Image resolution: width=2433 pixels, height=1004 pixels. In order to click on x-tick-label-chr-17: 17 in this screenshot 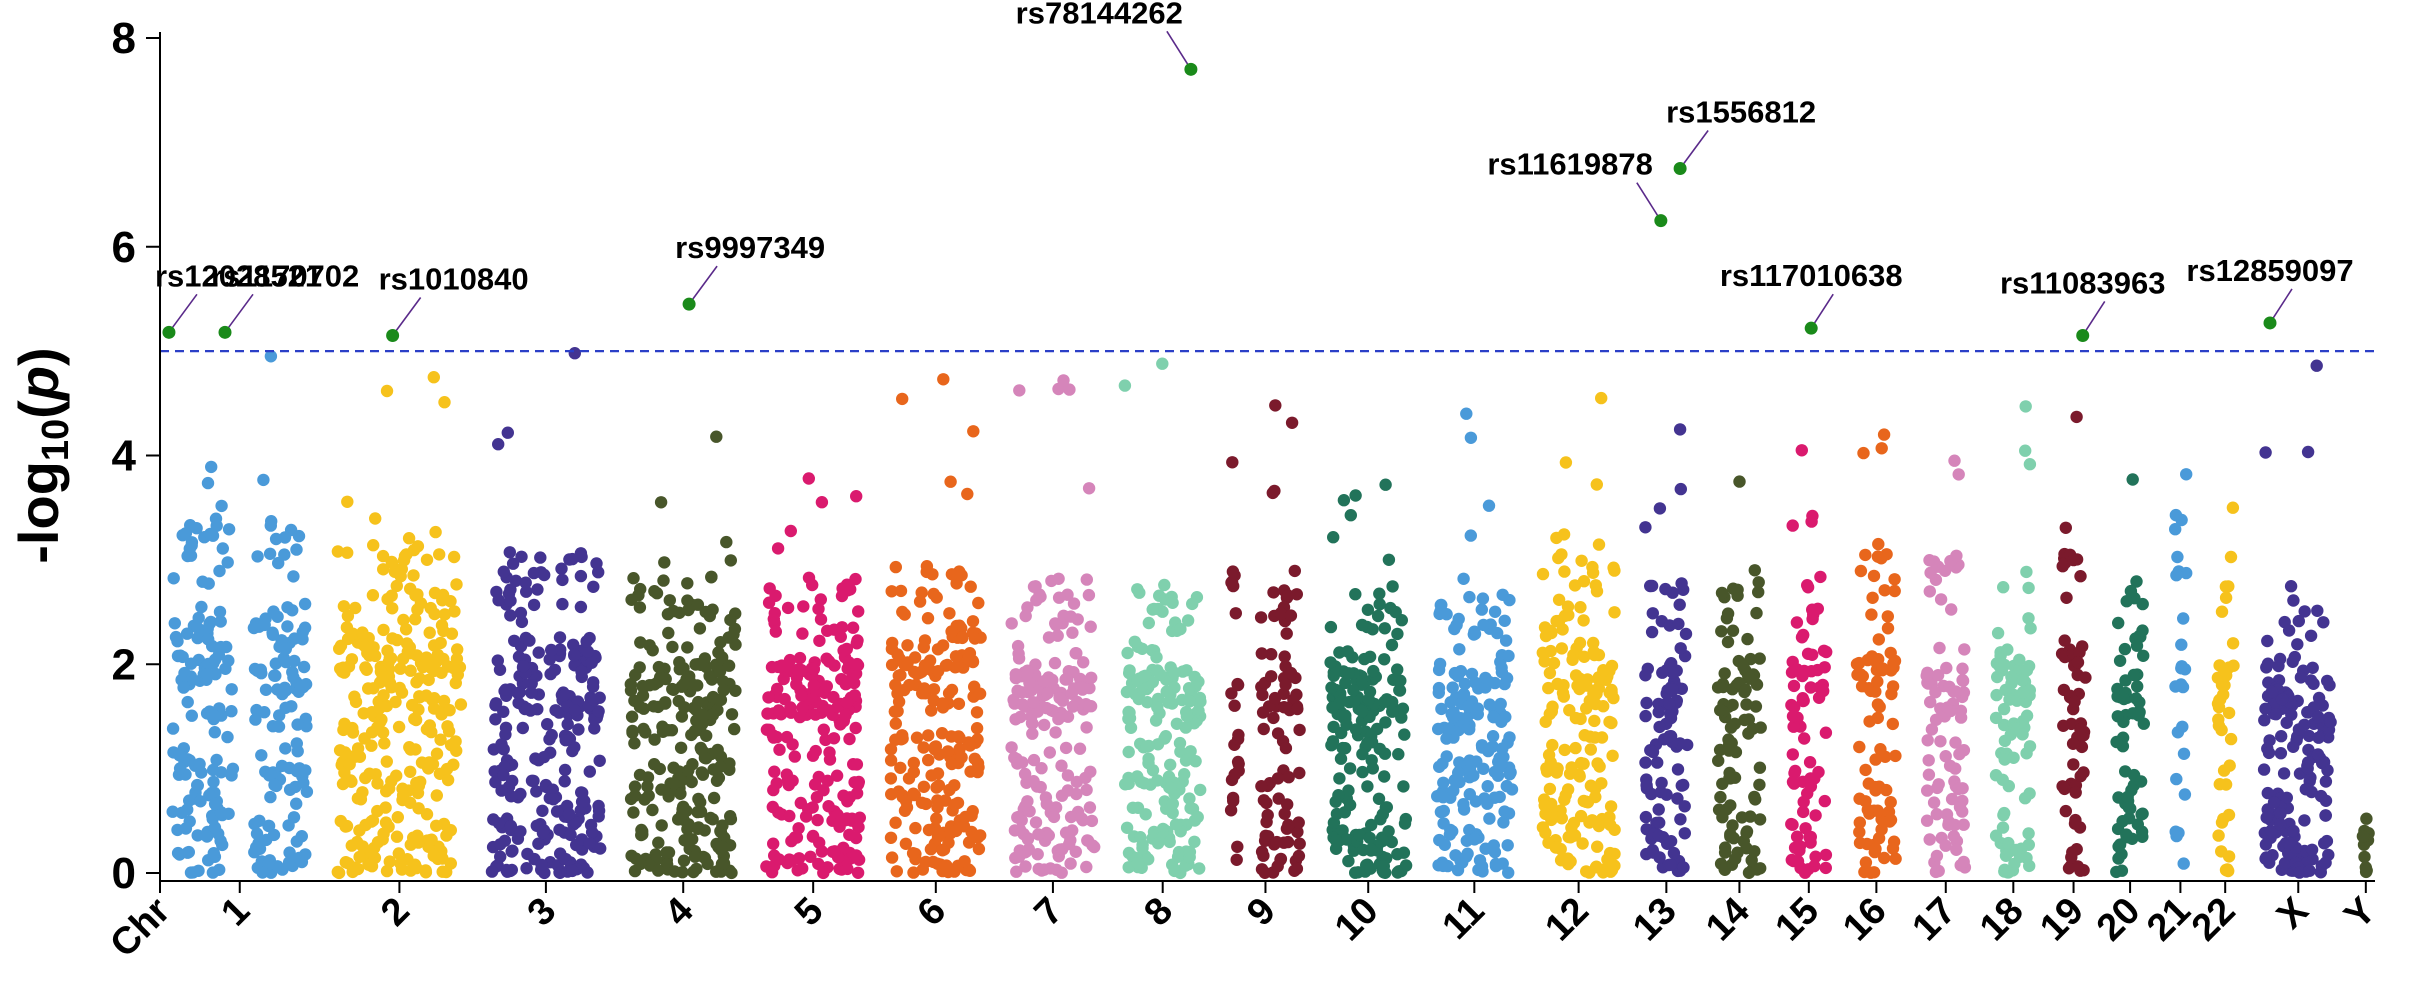, I will do `click(1935, 920)`.